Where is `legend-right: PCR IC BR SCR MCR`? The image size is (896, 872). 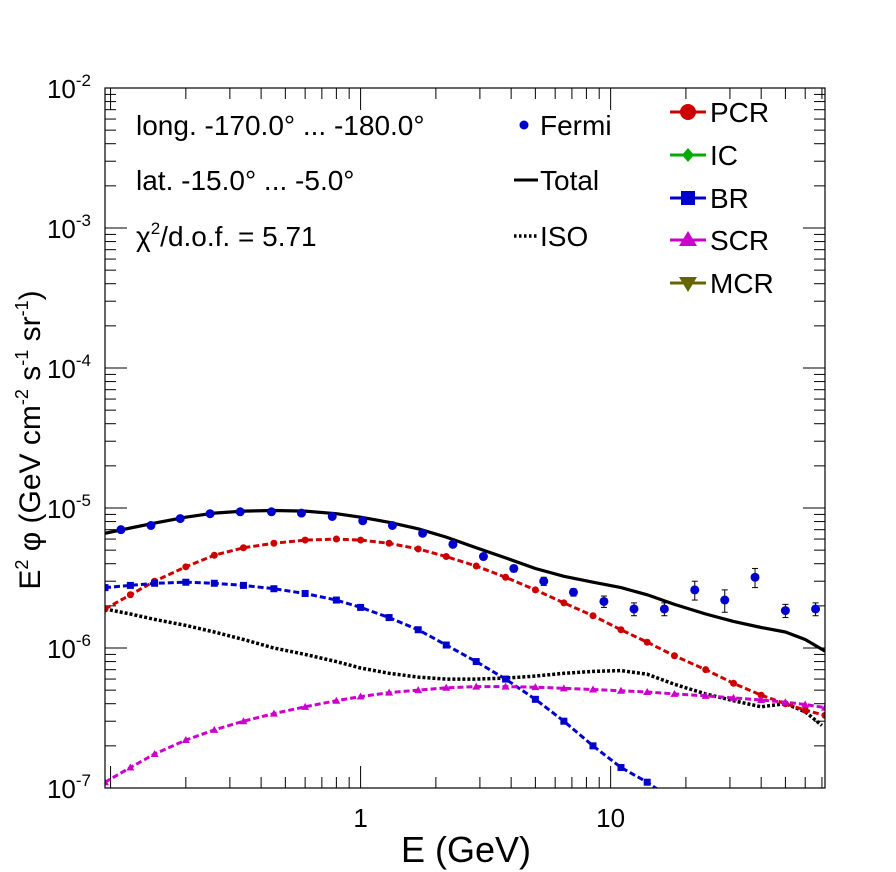 legend-right: PCR IC BR SCR MCR is located at coordinates (722, 198).